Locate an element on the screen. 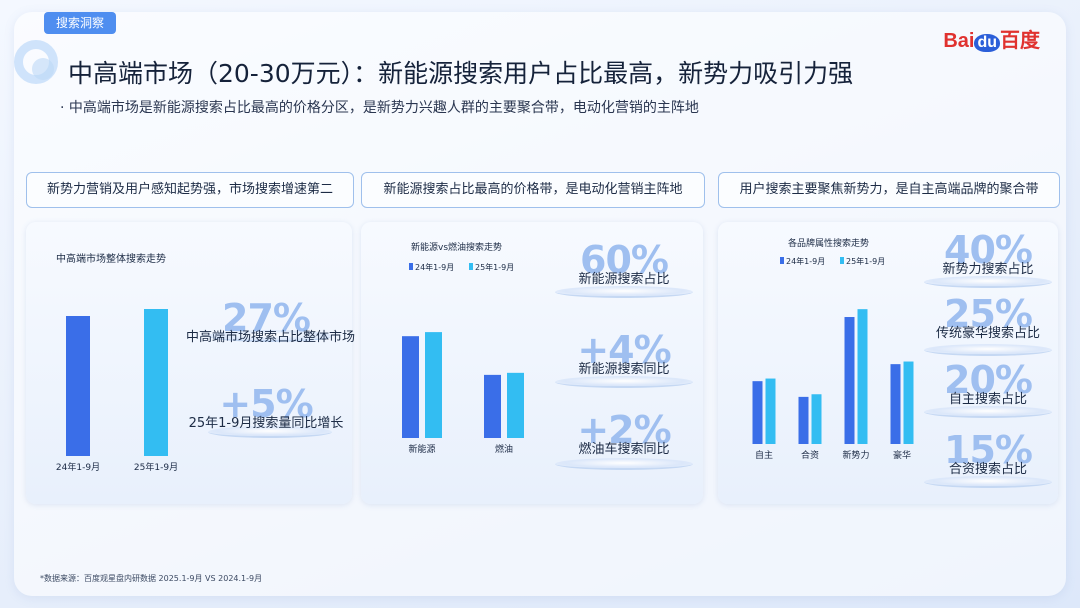 The image size is (1080, 608). x-tick-label: 自主 is located at coordinates (764, 455).